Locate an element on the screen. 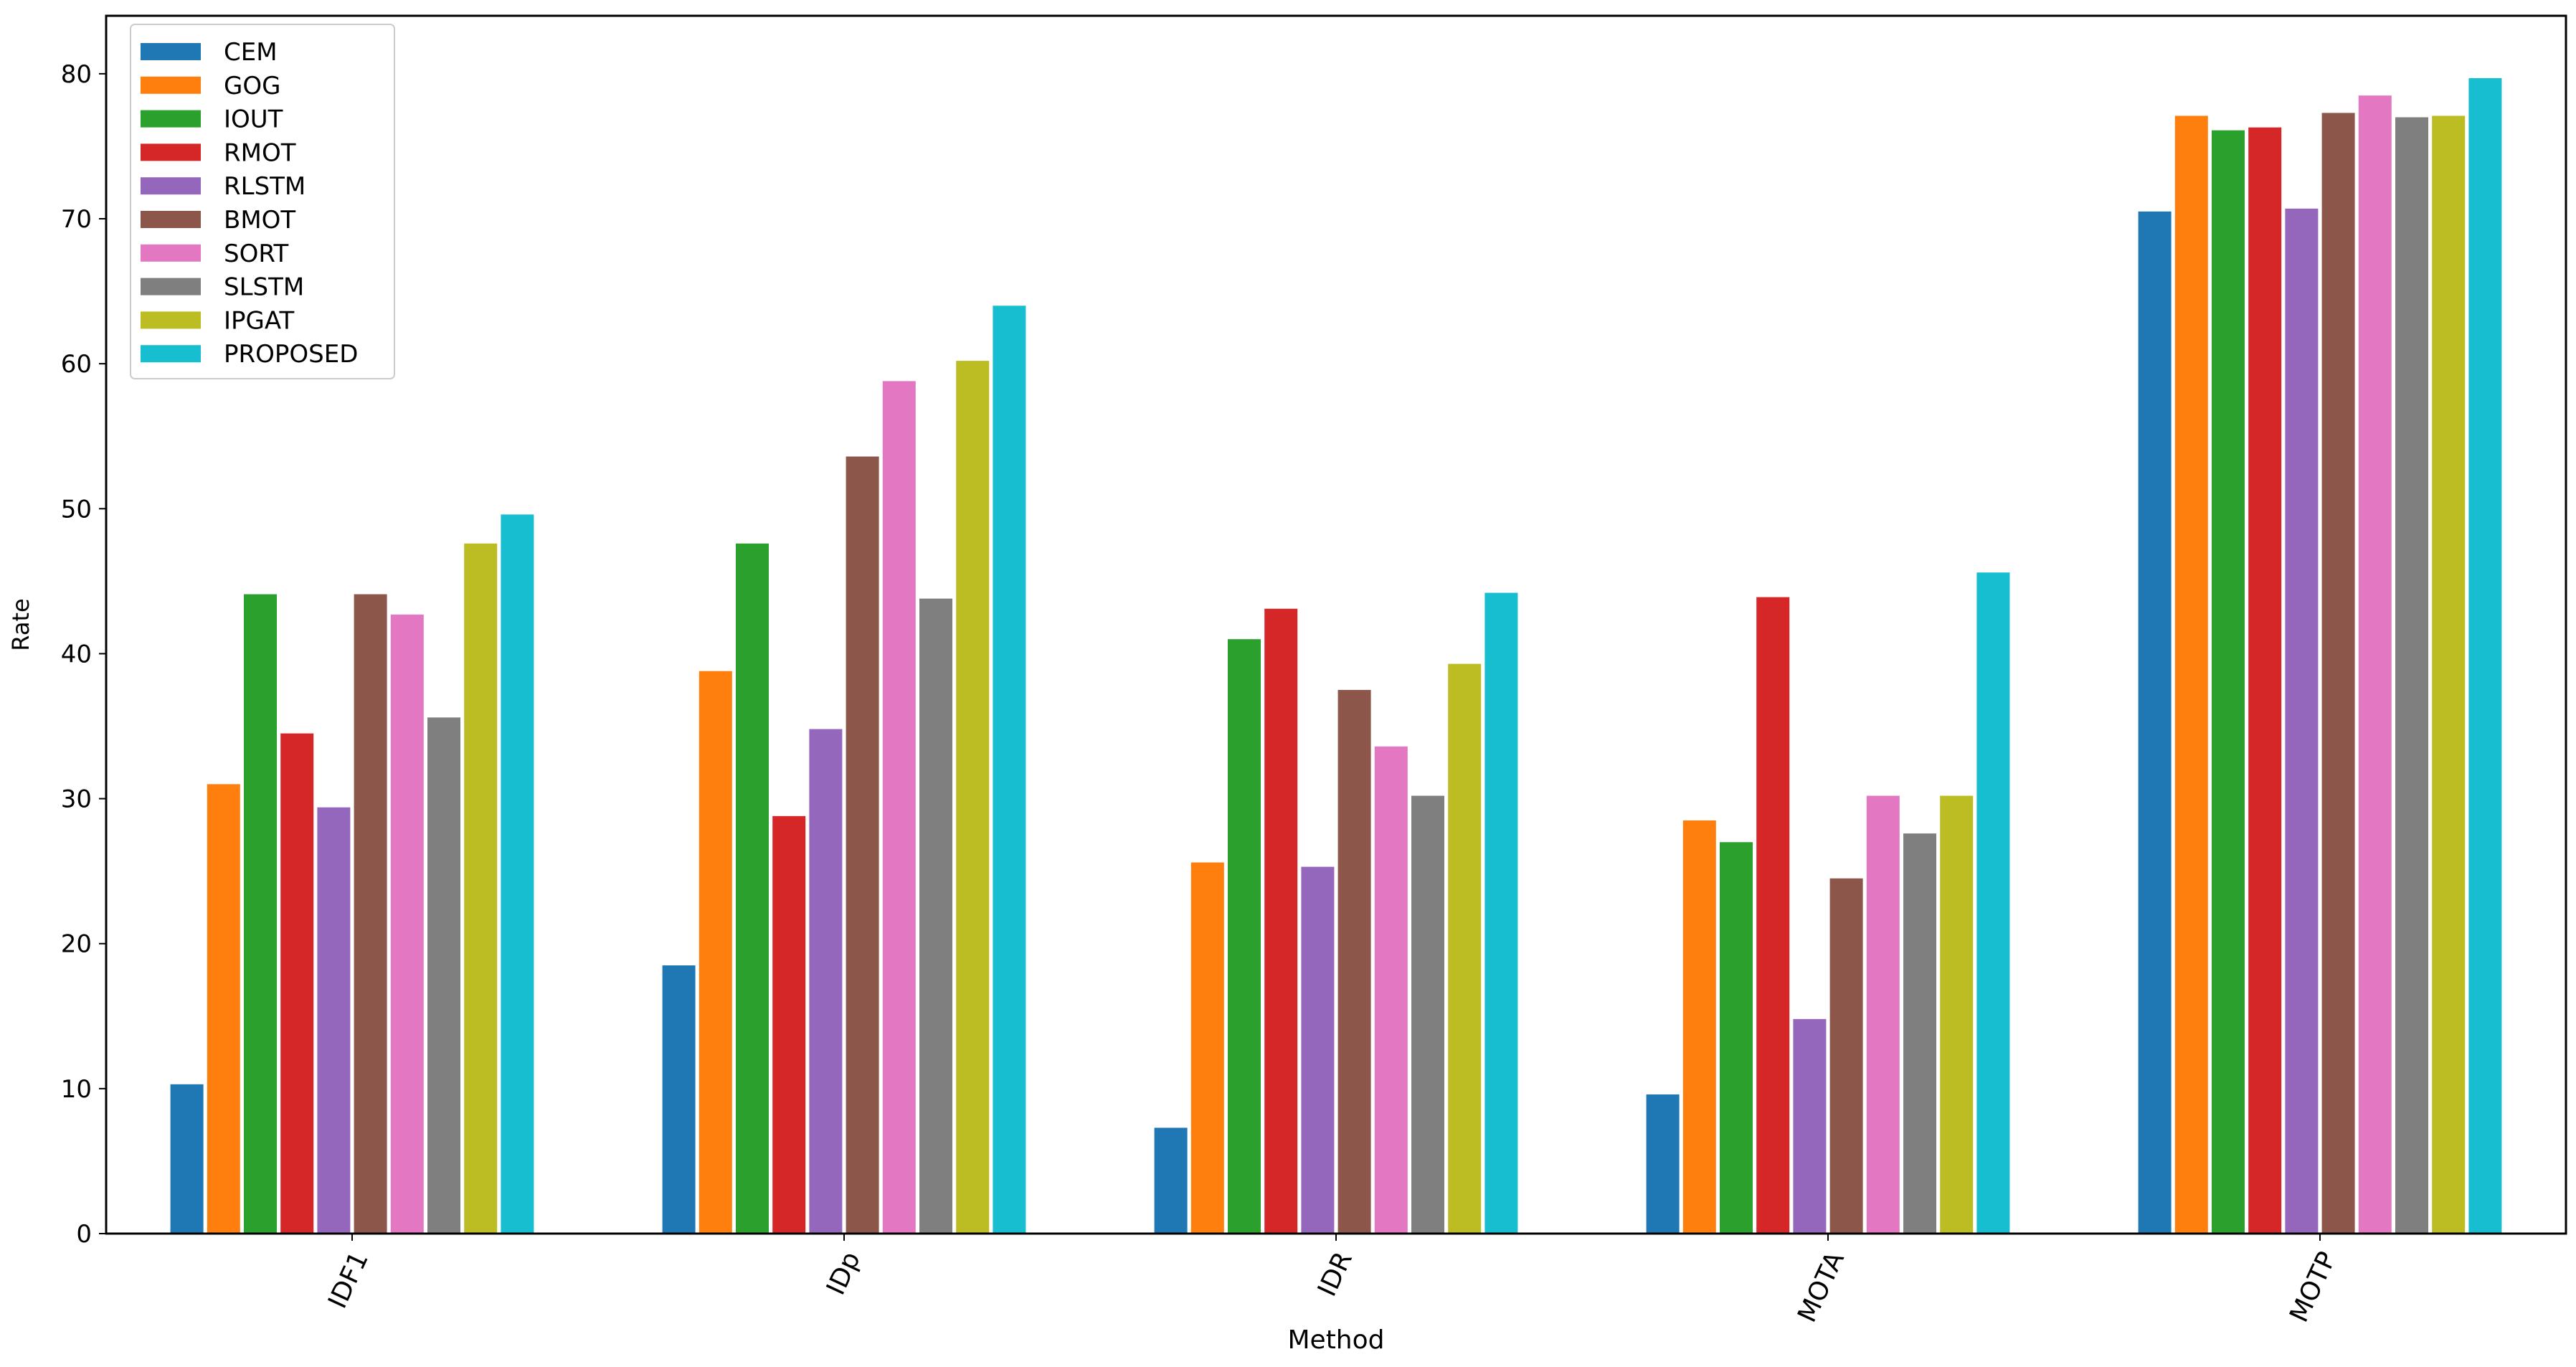 Image resolution: width=2576 pixels, height=1367 pixels. bar-bmot-idf1 is located at coordinates (370, 914).